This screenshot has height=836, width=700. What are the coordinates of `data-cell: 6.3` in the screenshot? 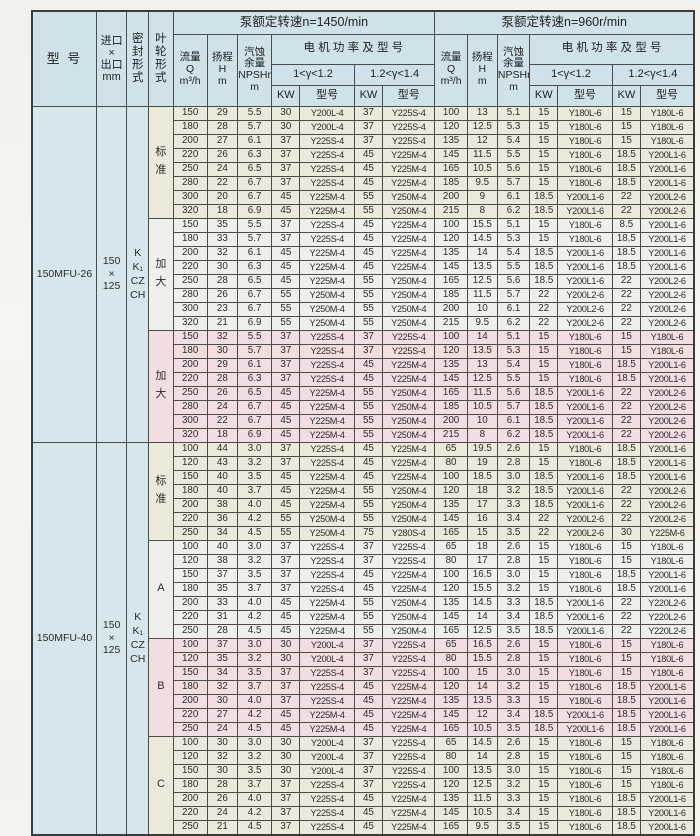 It's located at (254, 379).